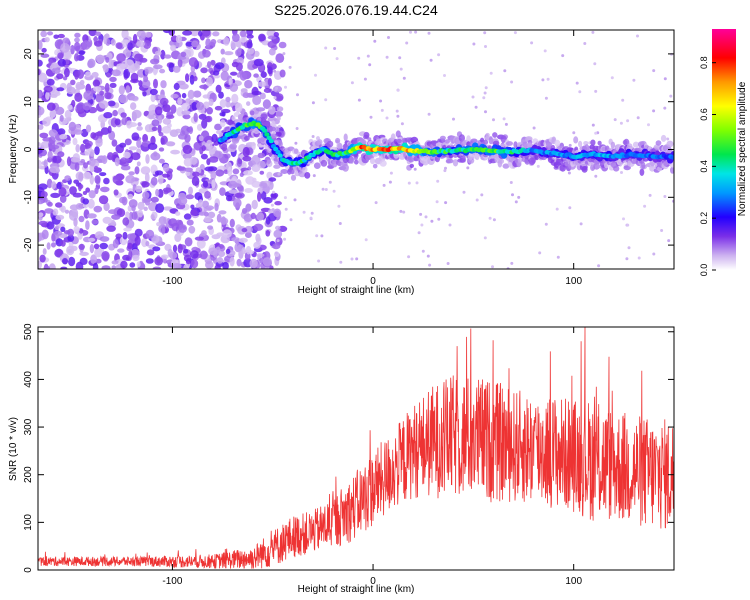 The width and height of the screenshot is (750, 600). Describe the element at coordinates (13, 149) in the screenshot. I see `spectrogram-ylabel: Frequency (Hz)` at that location.